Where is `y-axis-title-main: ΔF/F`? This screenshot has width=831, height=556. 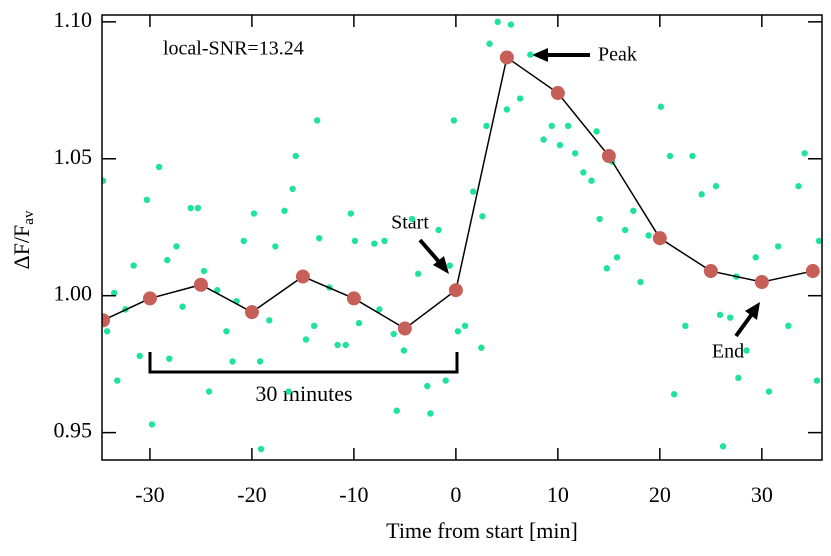
y-axis-title-main: ΔF/F is located at coordinates (21, 247).